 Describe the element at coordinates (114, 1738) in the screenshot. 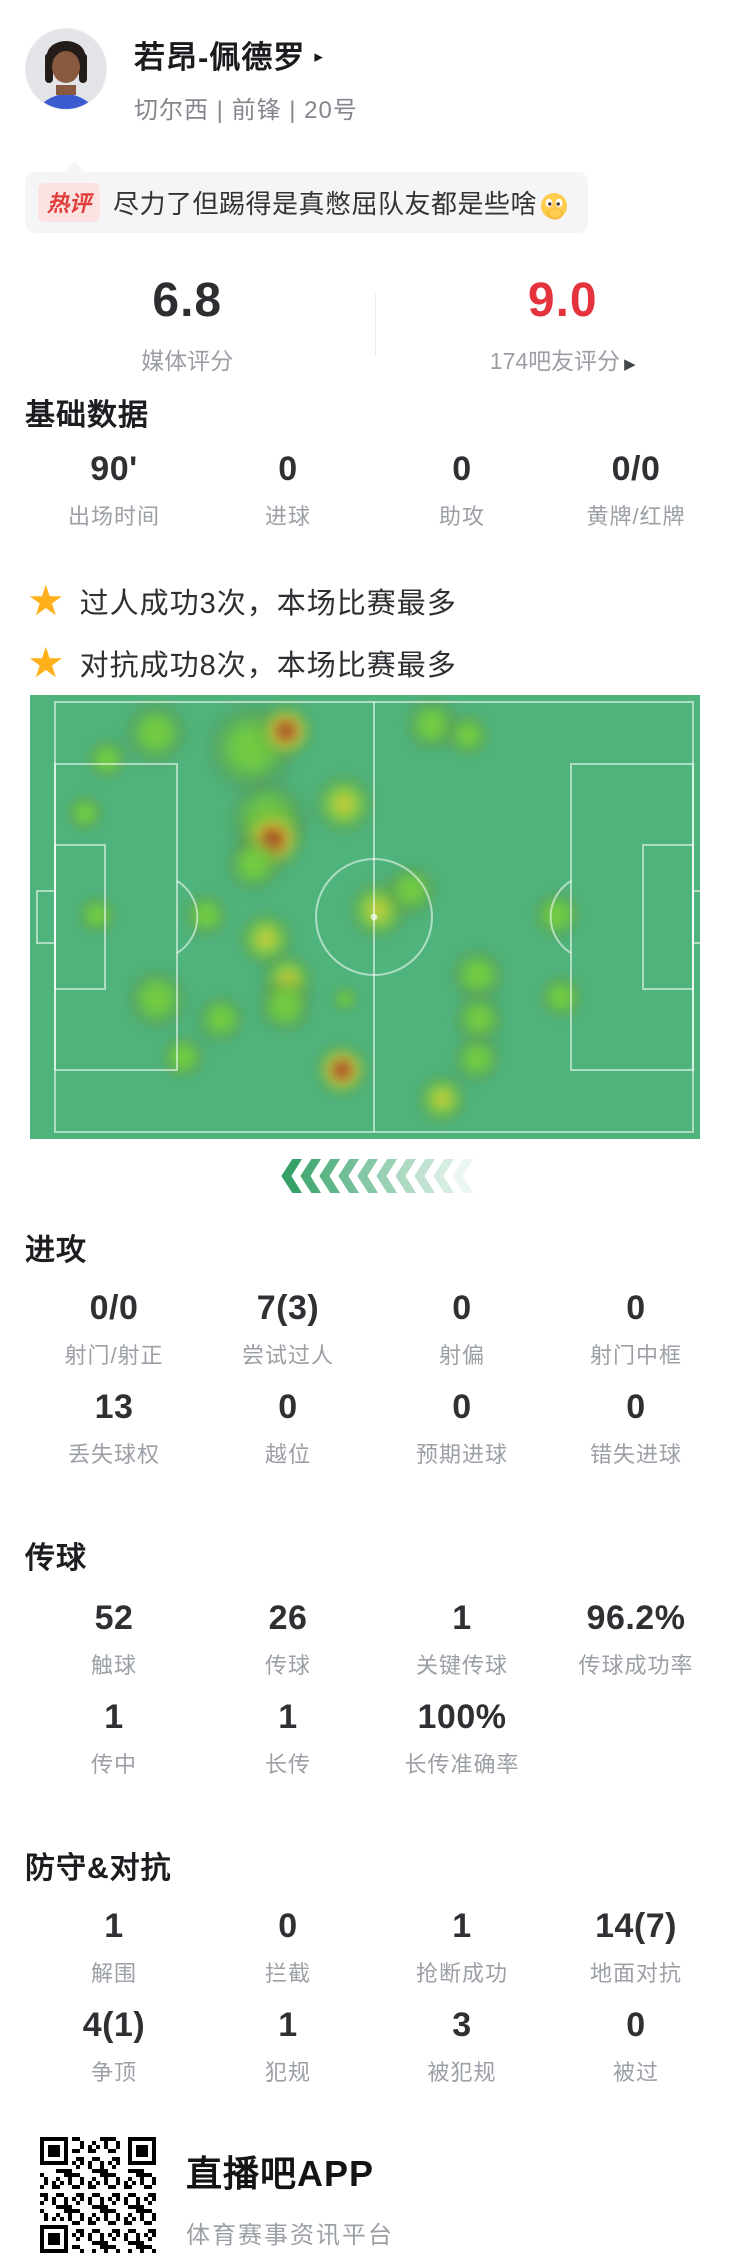

I see `stat-cell: 1 传中` at that location.